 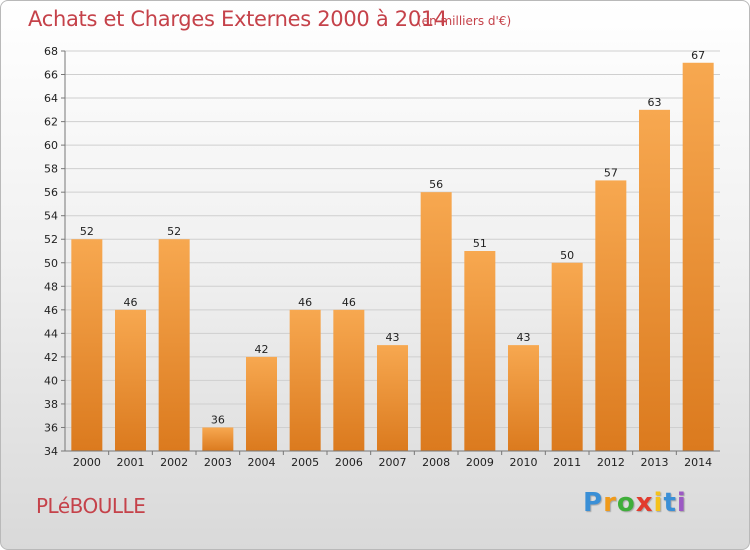 I want to click on x-tick-label: 2011, so click(x=567, y=462).